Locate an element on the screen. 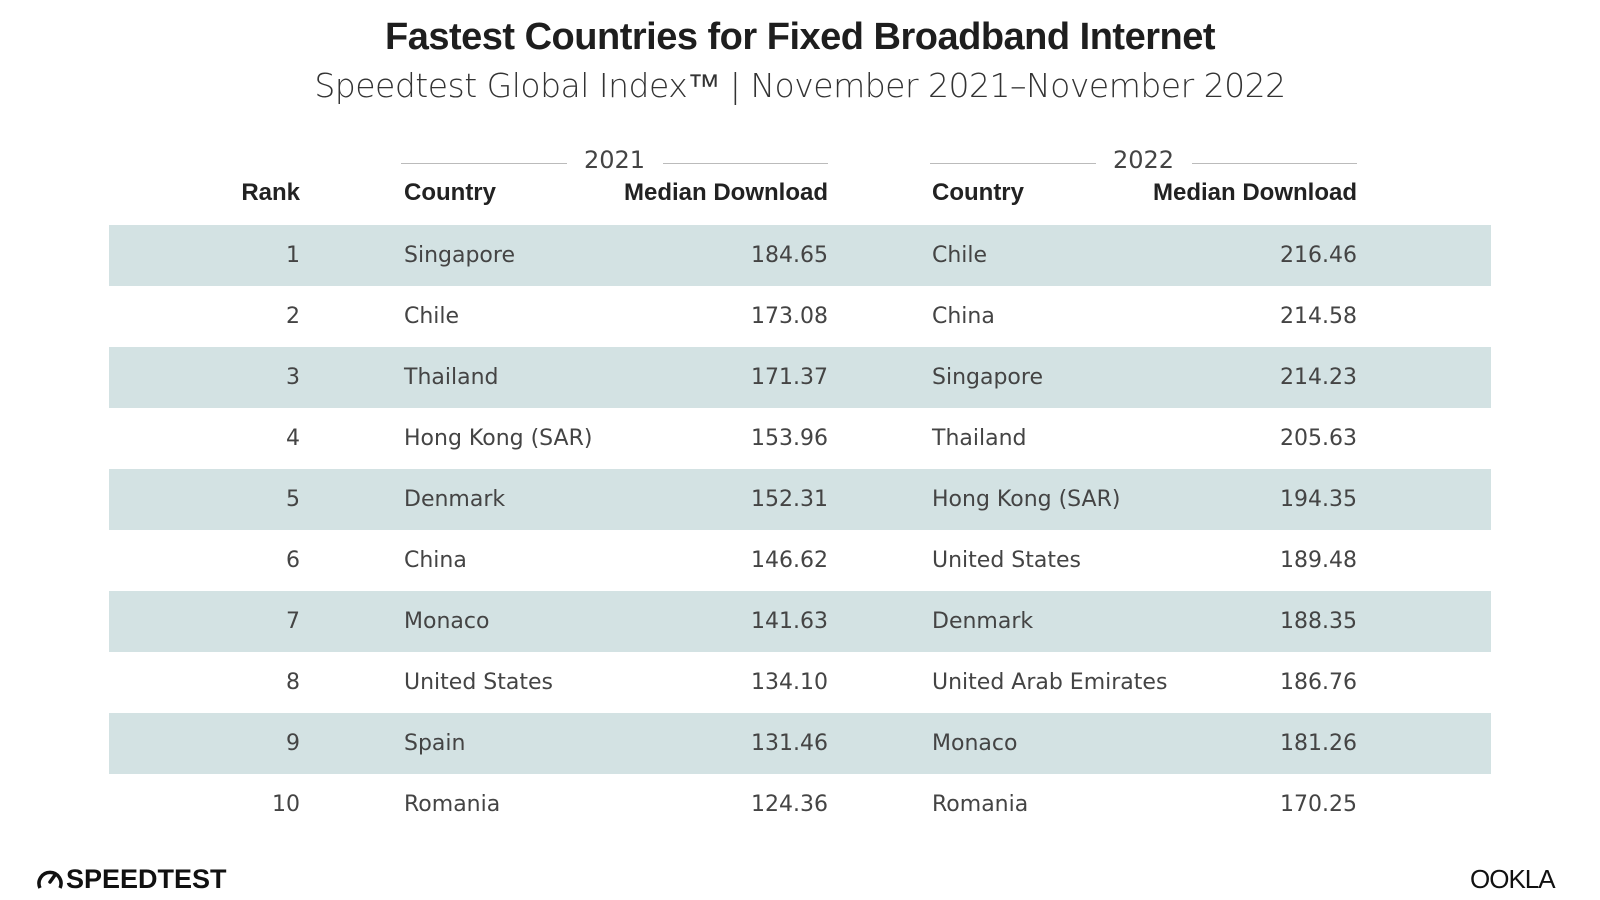 Image resolution: width=1600 pixels, height=900 pixels. table-cell: 3 is located at coordinates (293, 377).